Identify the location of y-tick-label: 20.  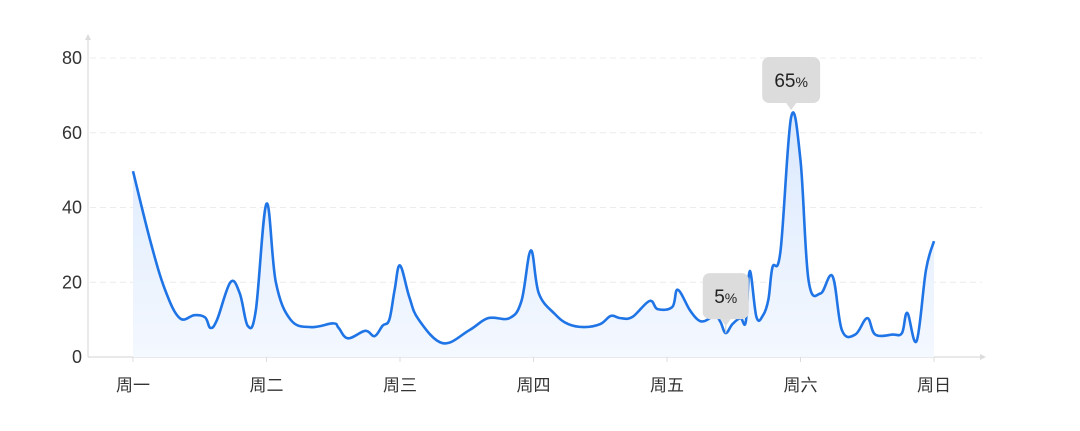
(72, 282).